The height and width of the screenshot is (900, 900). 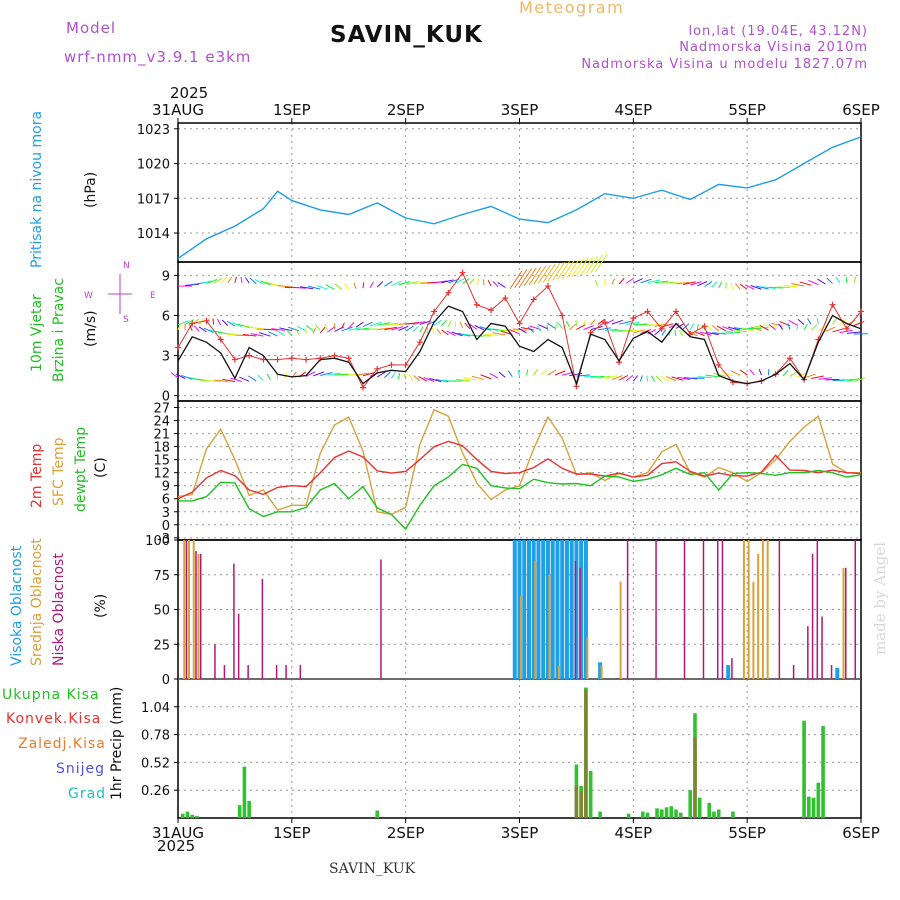 What do you see at coordinates (158, 57) in the screenshot?
I see `model-value: wrf-nmm_v3.9.1 e3km` at bounding box center [158, 57].